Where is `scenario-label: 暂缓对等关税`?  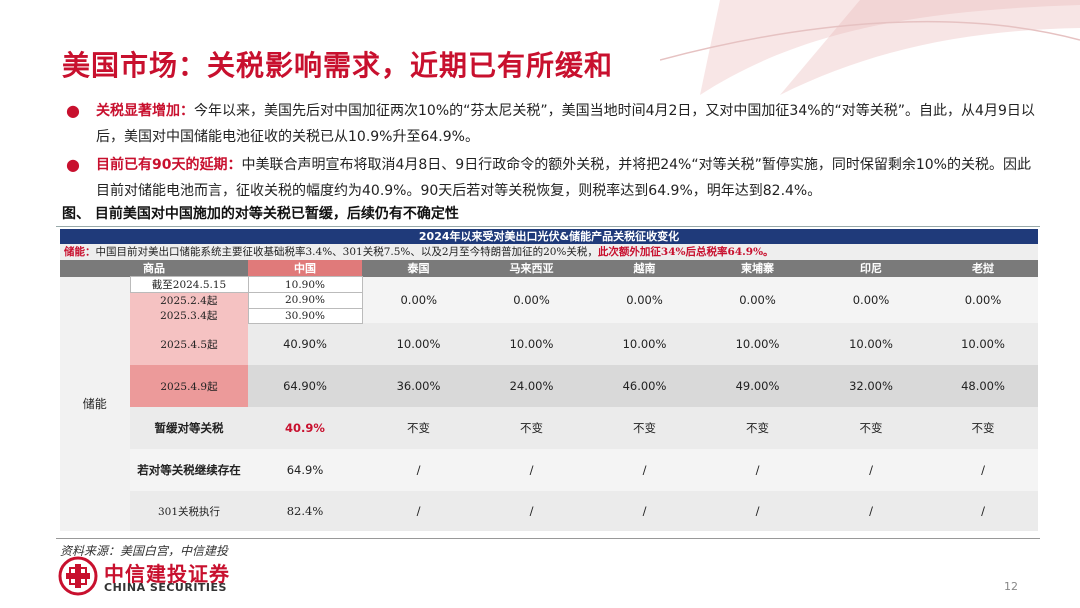 scenario-label: 暂缓对等关税 is located at coordinates (189, 428).